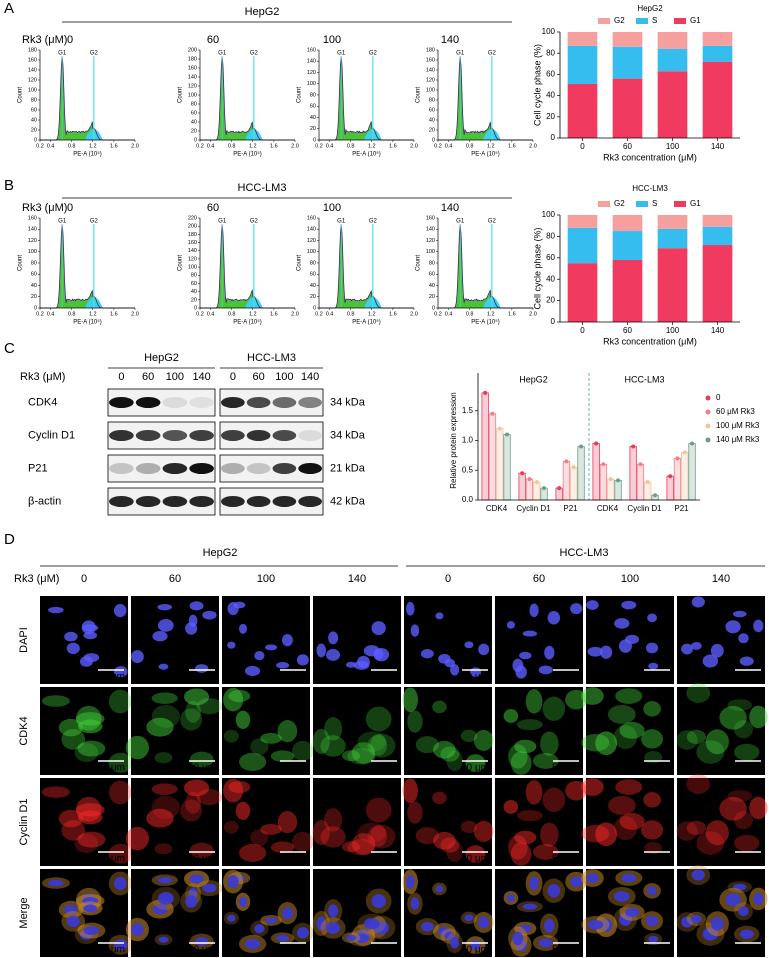 Image resolution: width=769 pixels, height=958 pixels. Describe the element at coordinates (44, 208) in the screenshot. I see `rk3-label: Rk3 (μM)` at that location.